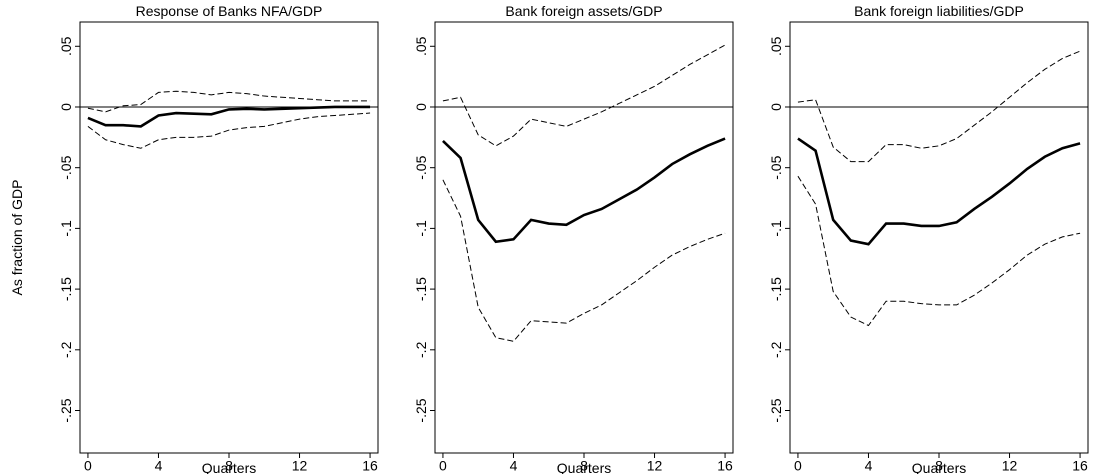  What do you see at coordinates (229, 11) in the screenshot?
I see `panel-title: Response of Banks NFA/GDP` at bounding box center [229, 11].